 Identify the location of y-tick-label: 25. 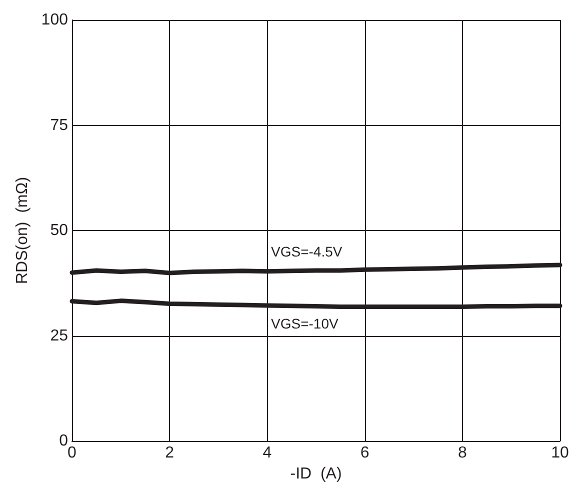
(59, 335).